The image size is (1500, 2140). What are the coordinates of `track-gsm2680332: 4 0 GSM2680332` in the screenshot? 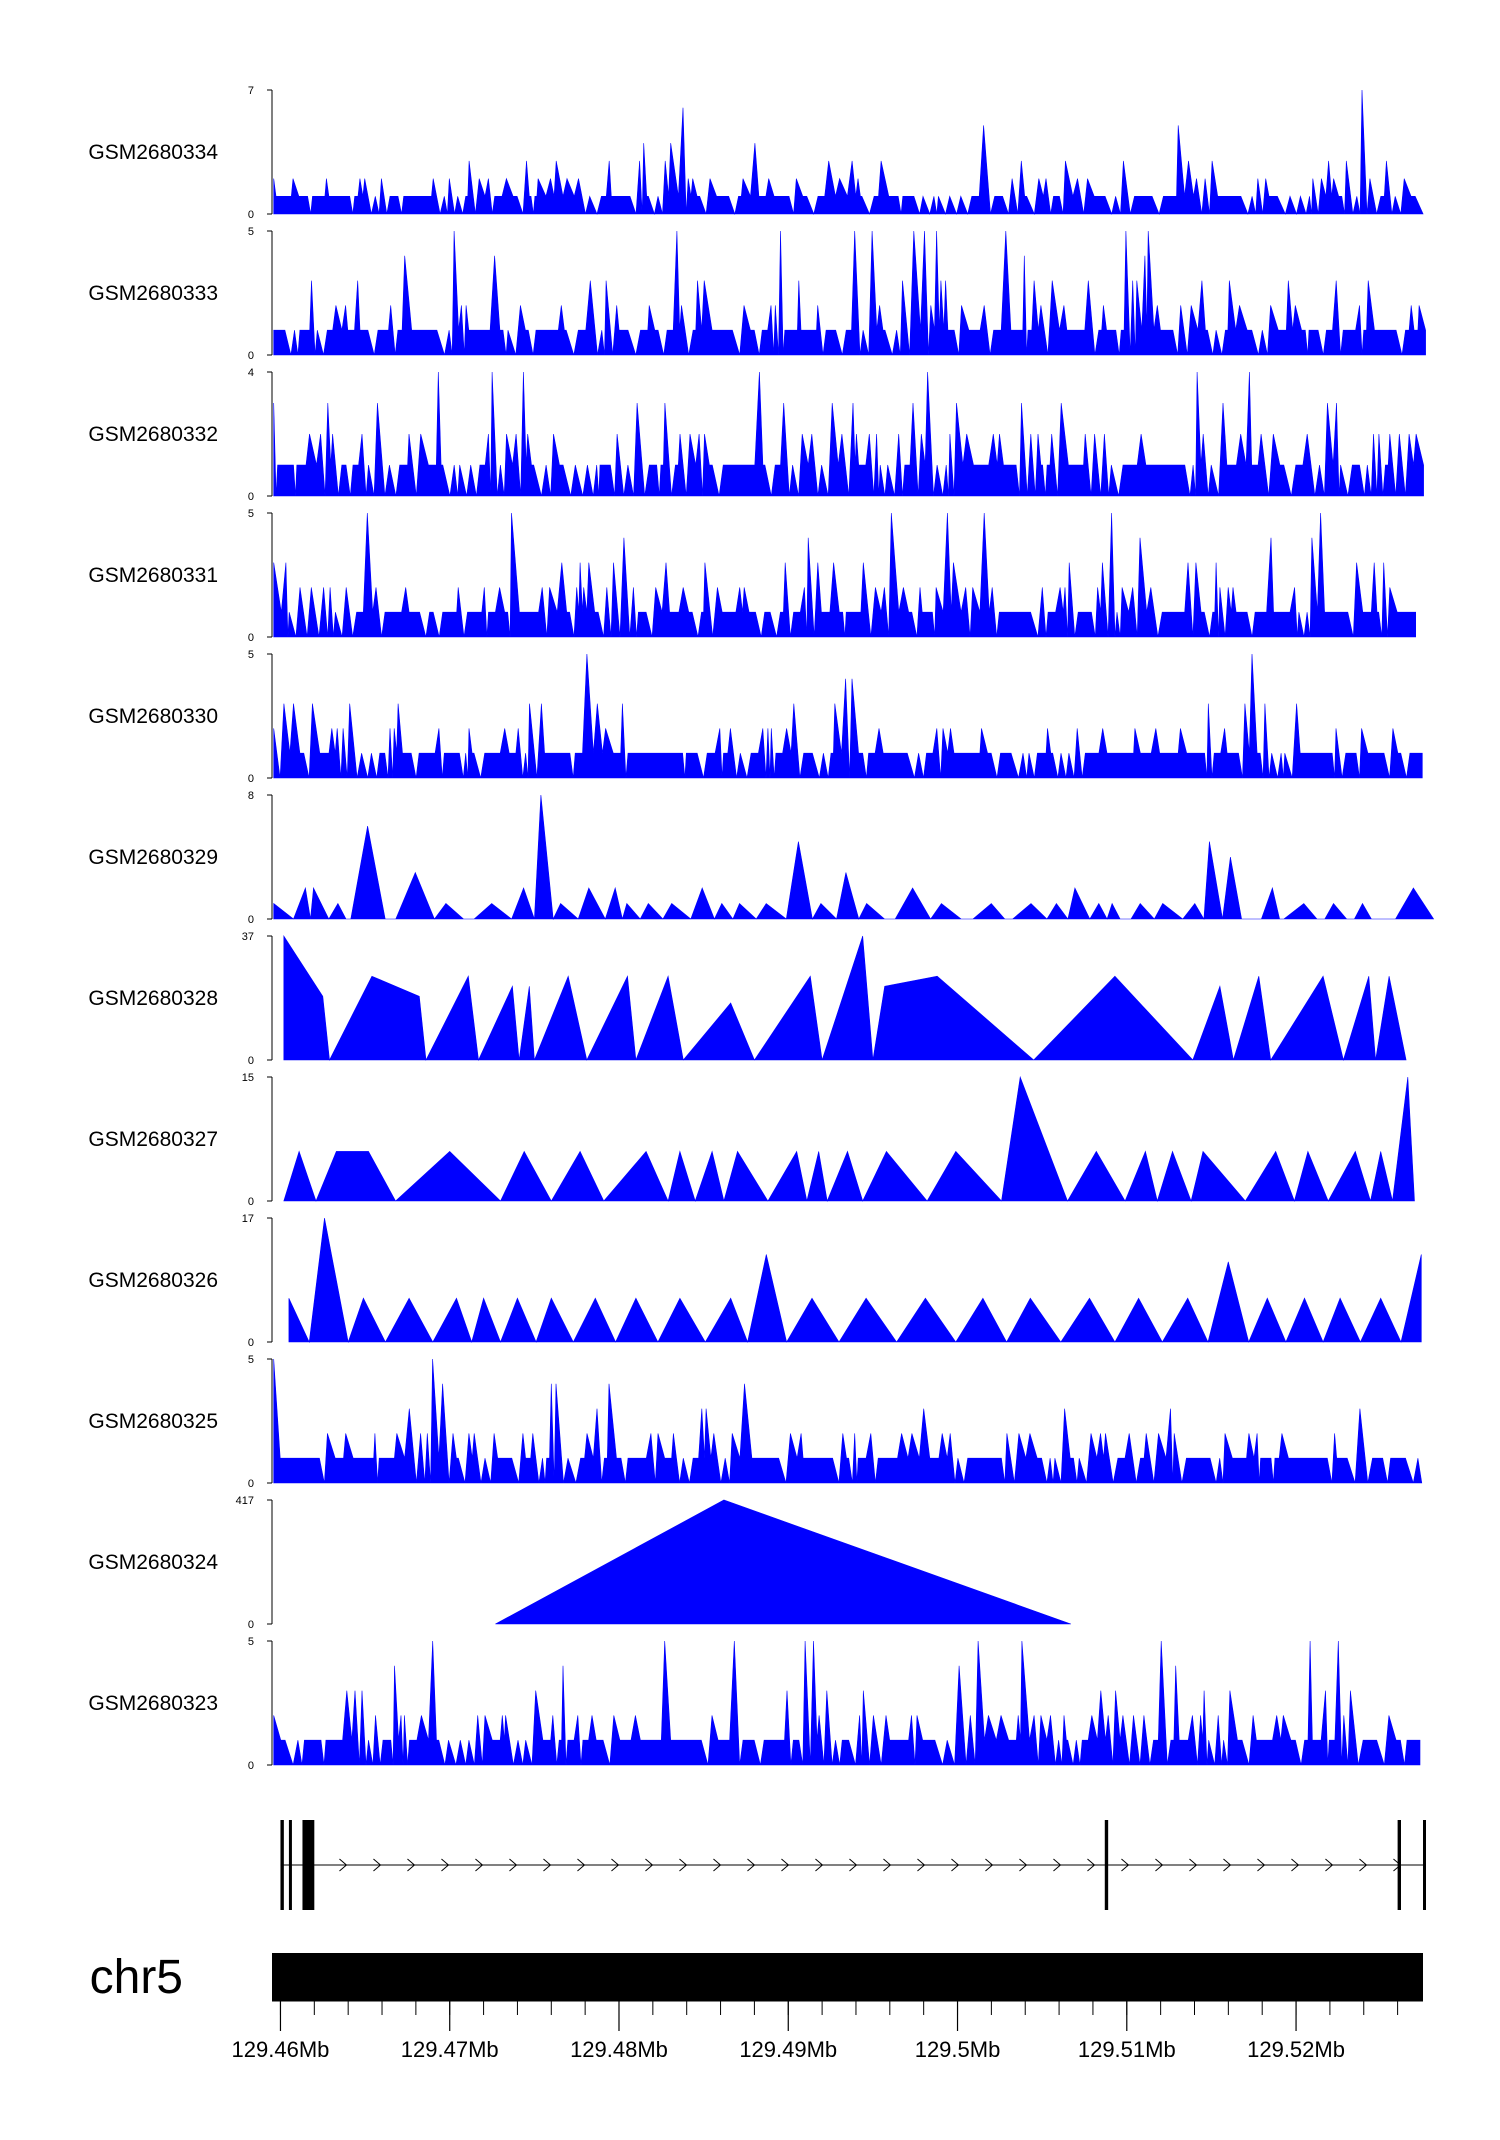 It's located at (756, 435).